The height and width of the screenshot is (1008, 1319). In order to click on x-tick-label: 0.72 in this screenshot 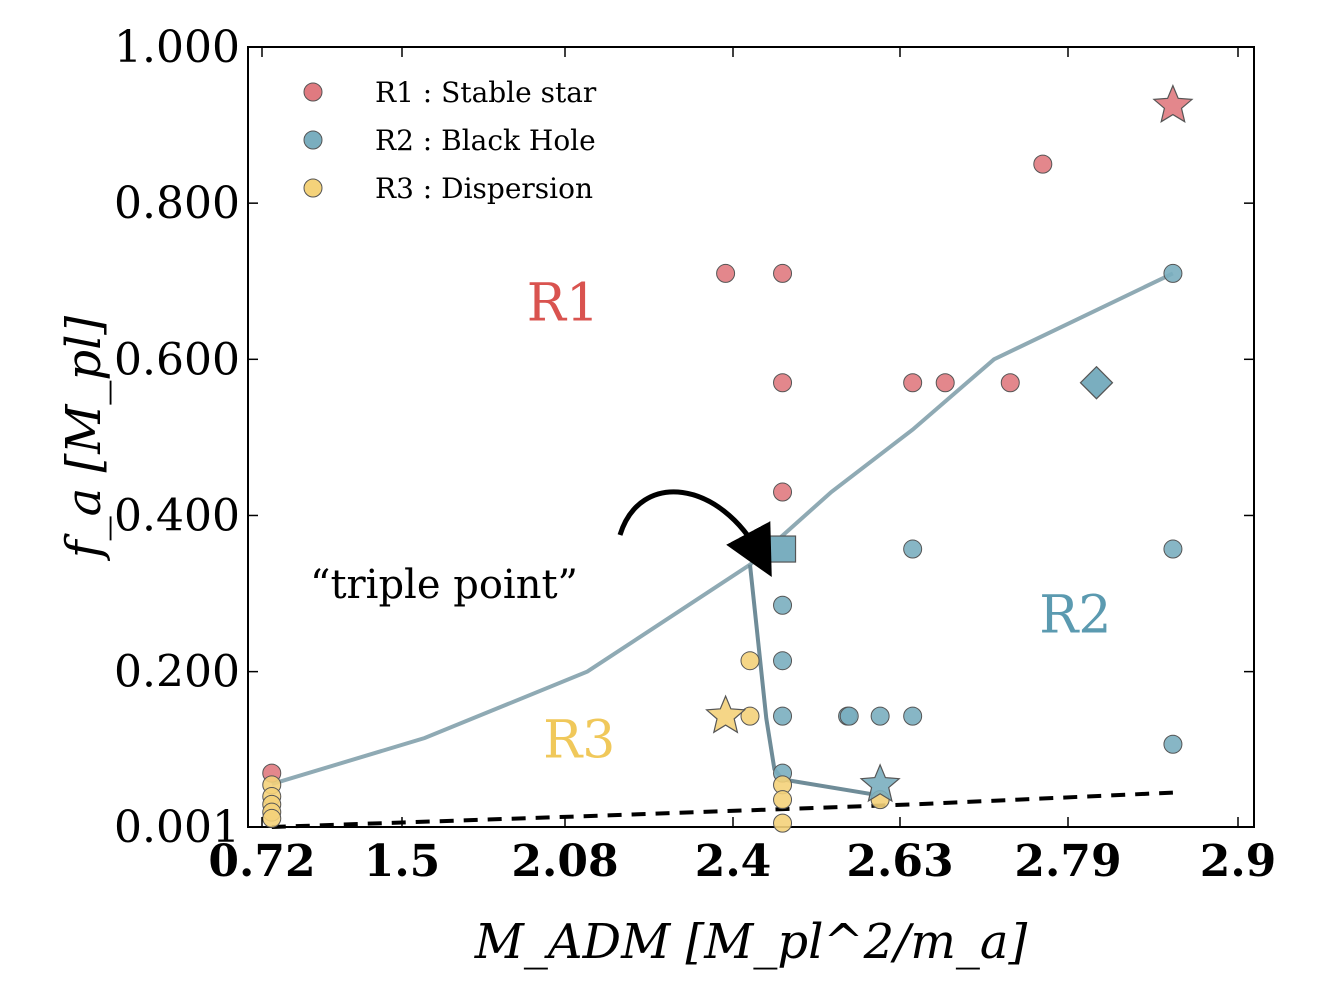, I will do `click(261, 861)`.